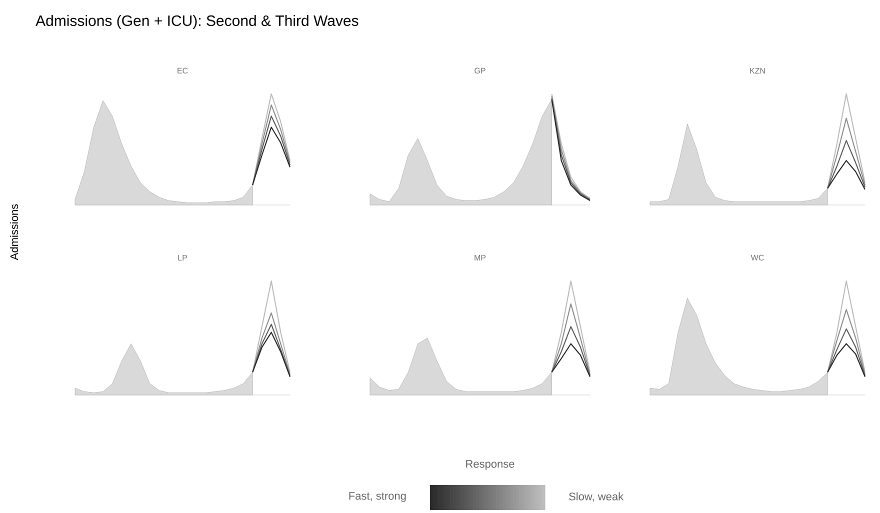  I want to click on chart-title: EC, so click(183, 71).